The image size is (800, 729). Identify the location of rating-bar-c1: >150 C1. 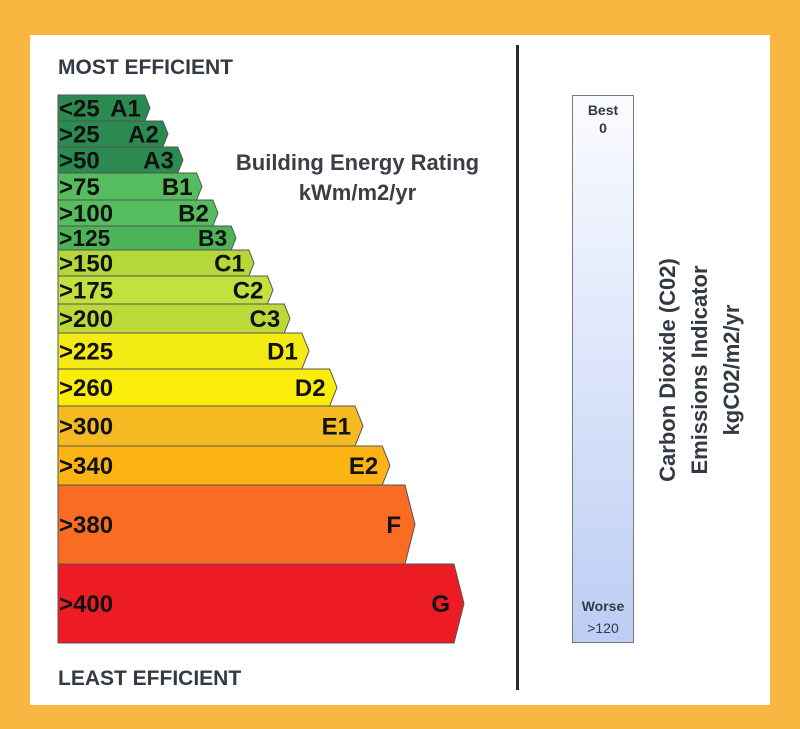
(156, 263).